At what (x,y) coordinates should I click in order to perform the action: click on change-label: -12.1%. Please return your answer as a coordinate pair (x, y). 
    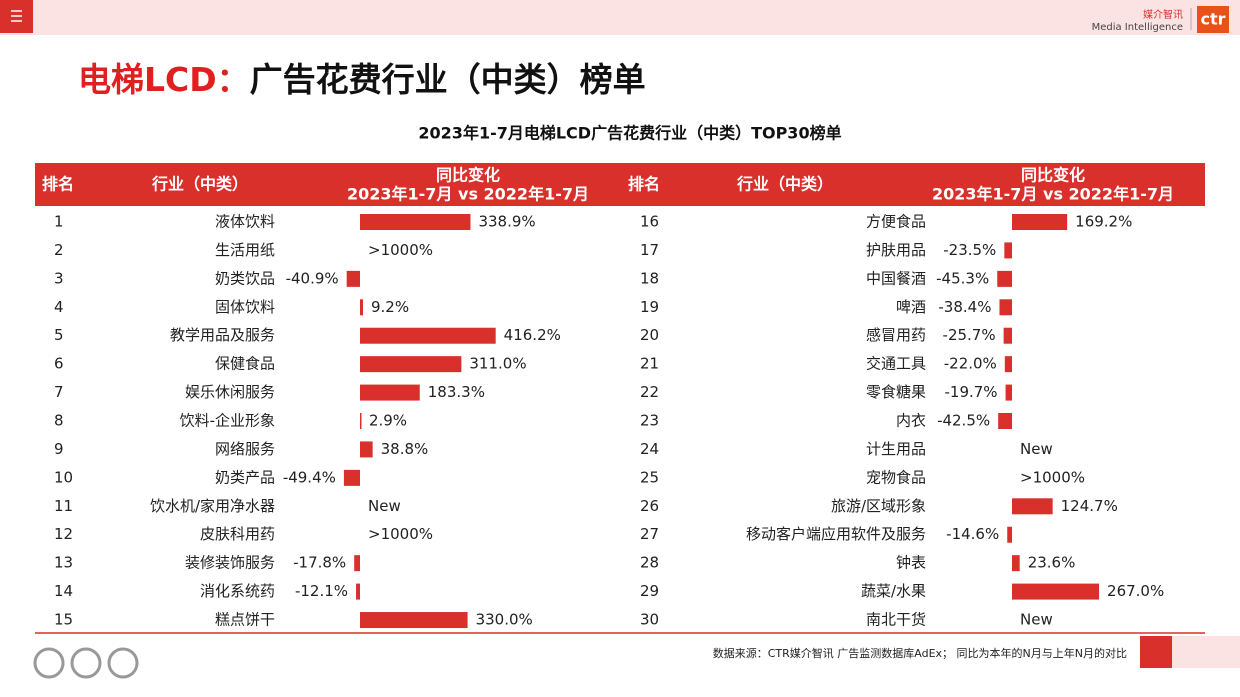
    Looking at the image, I should click on (321, 591).